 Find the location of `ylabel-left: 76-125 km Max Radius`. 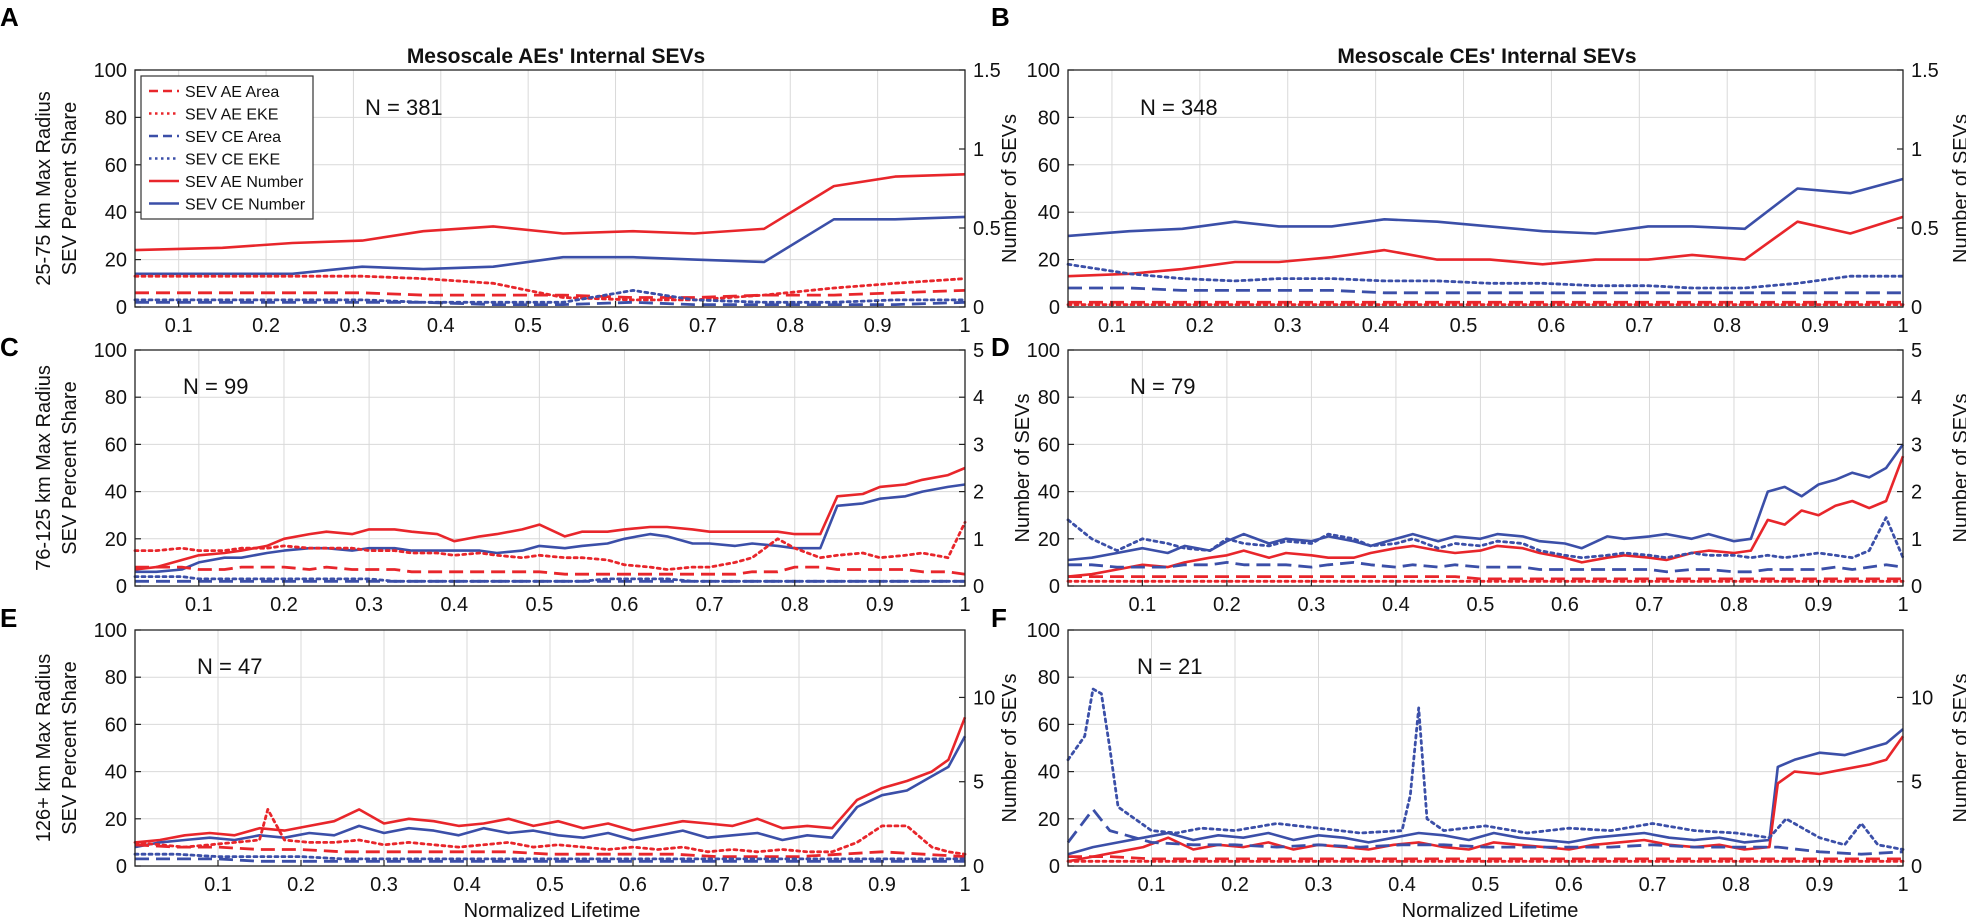

ylabel-left: 76-125 km Max Radius is located at coordinates (44, 468).